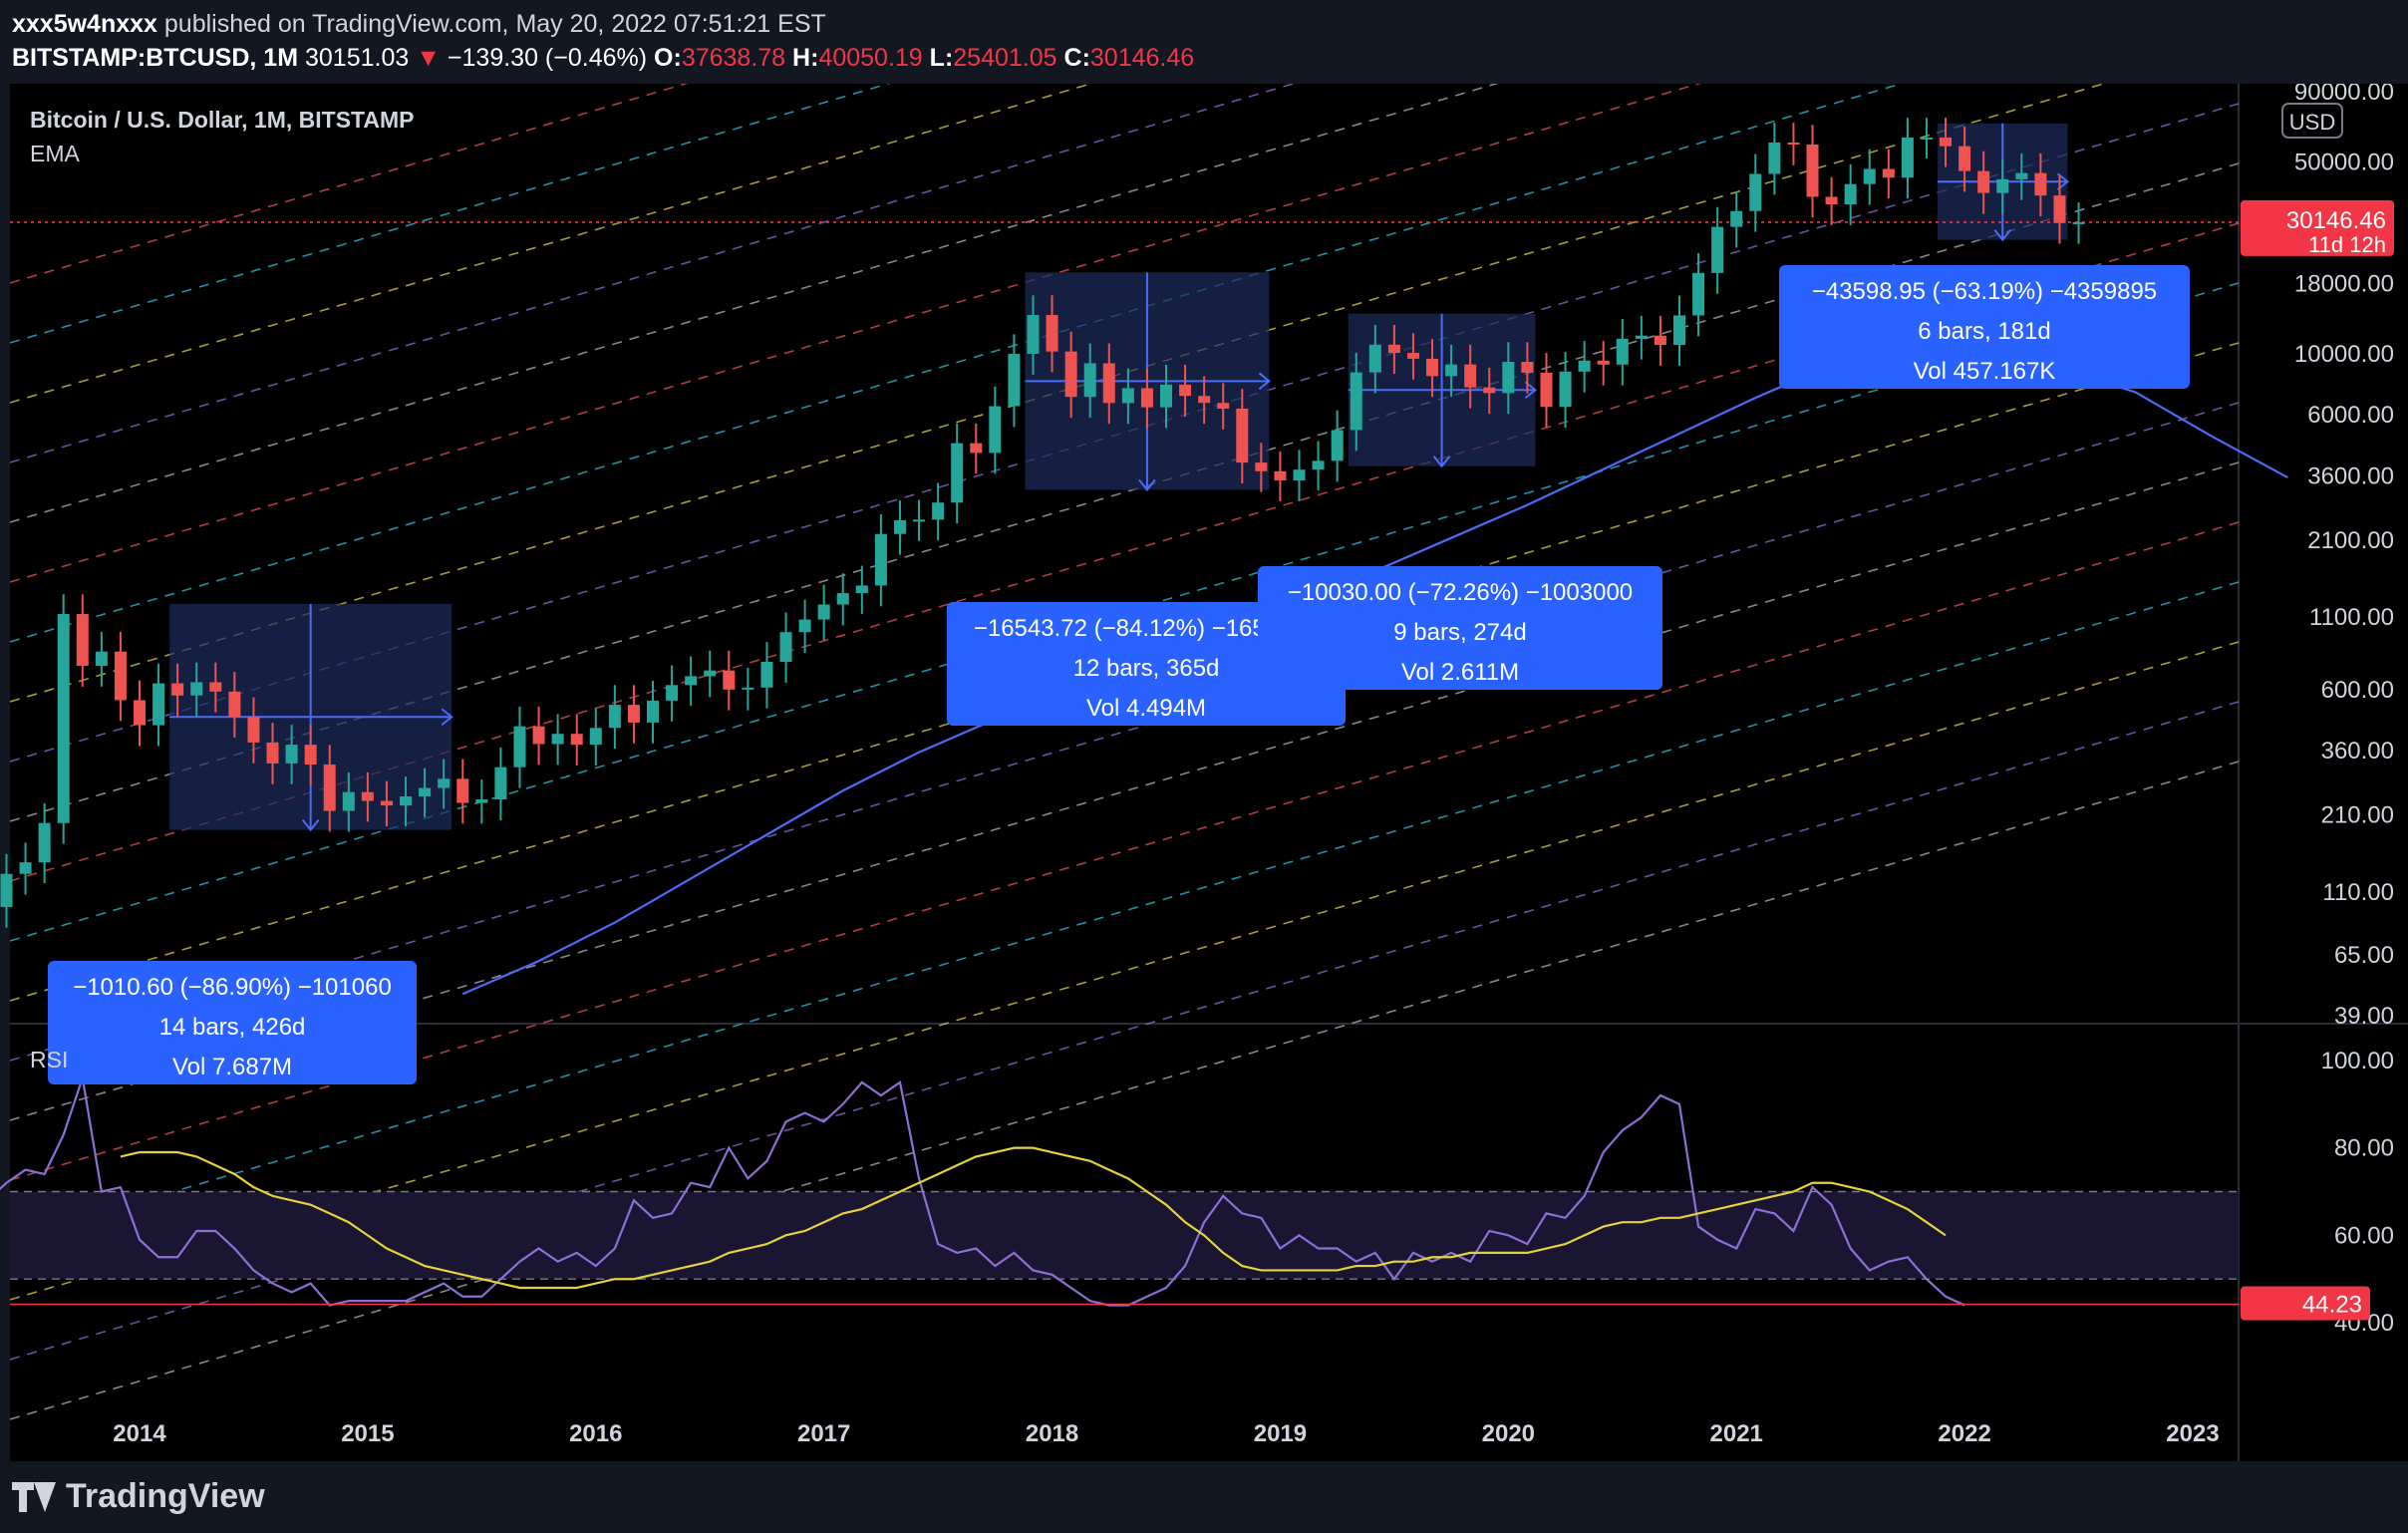 Image resolution: width=2408 pixels, height=1533 pixels. What do you see at coordinates (2323, 772) in the screenshot?
I see `price-axis` at bounding box center [2323, 772].